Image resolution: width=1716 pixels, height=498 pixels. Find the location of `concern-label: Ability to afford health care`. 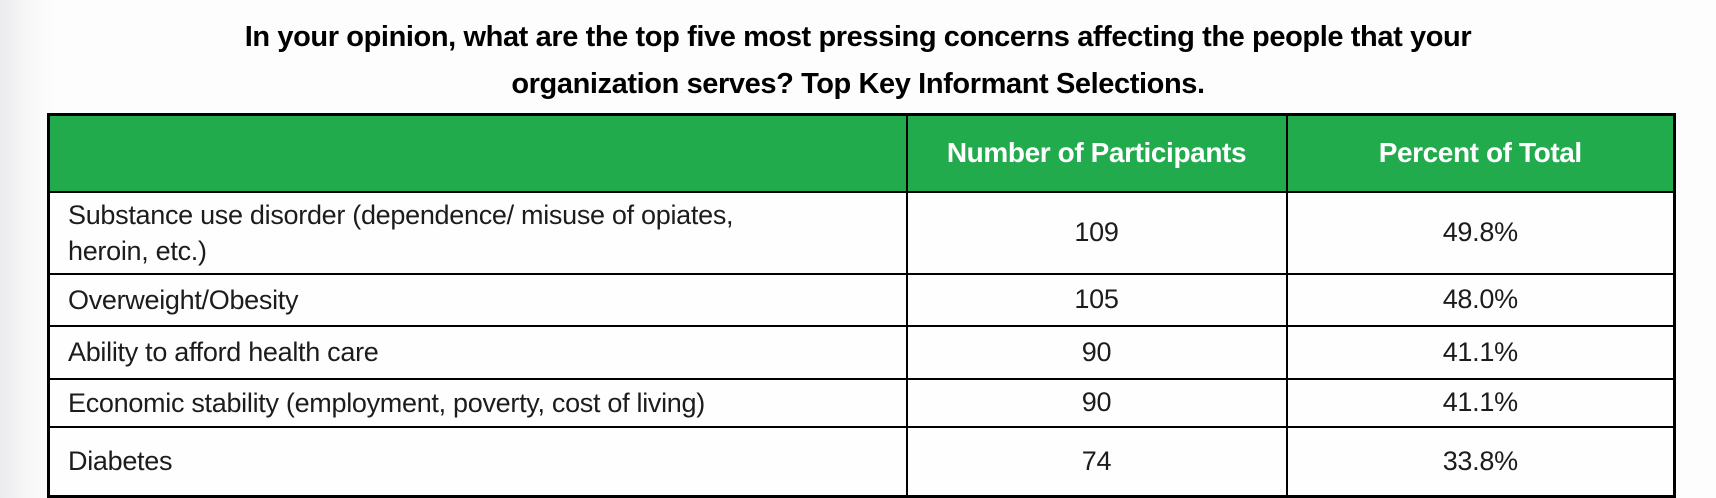

concern-label: Ability to afford health care is located at coordinates (477, 352).